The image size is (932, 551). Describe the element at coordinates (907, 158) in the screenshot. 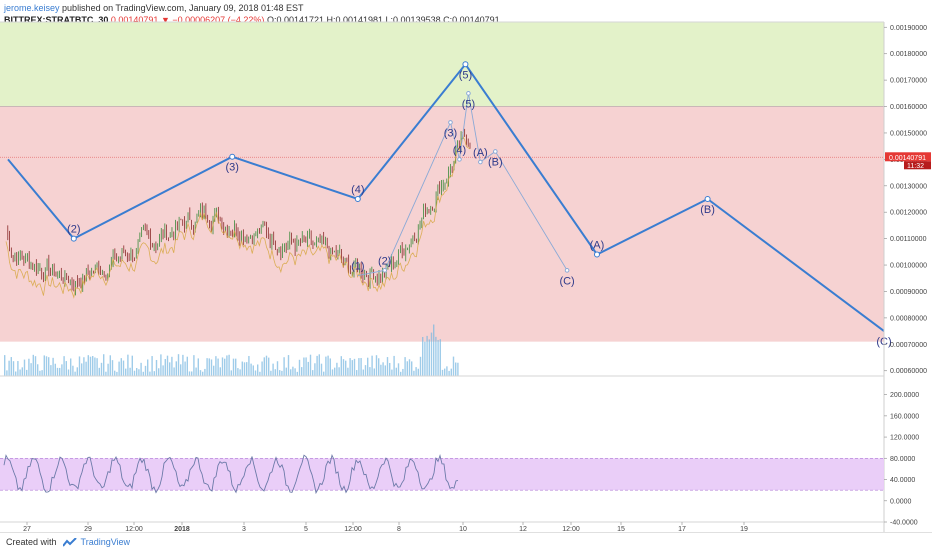

I see `price-badge-value: 0.00140791` at that location.